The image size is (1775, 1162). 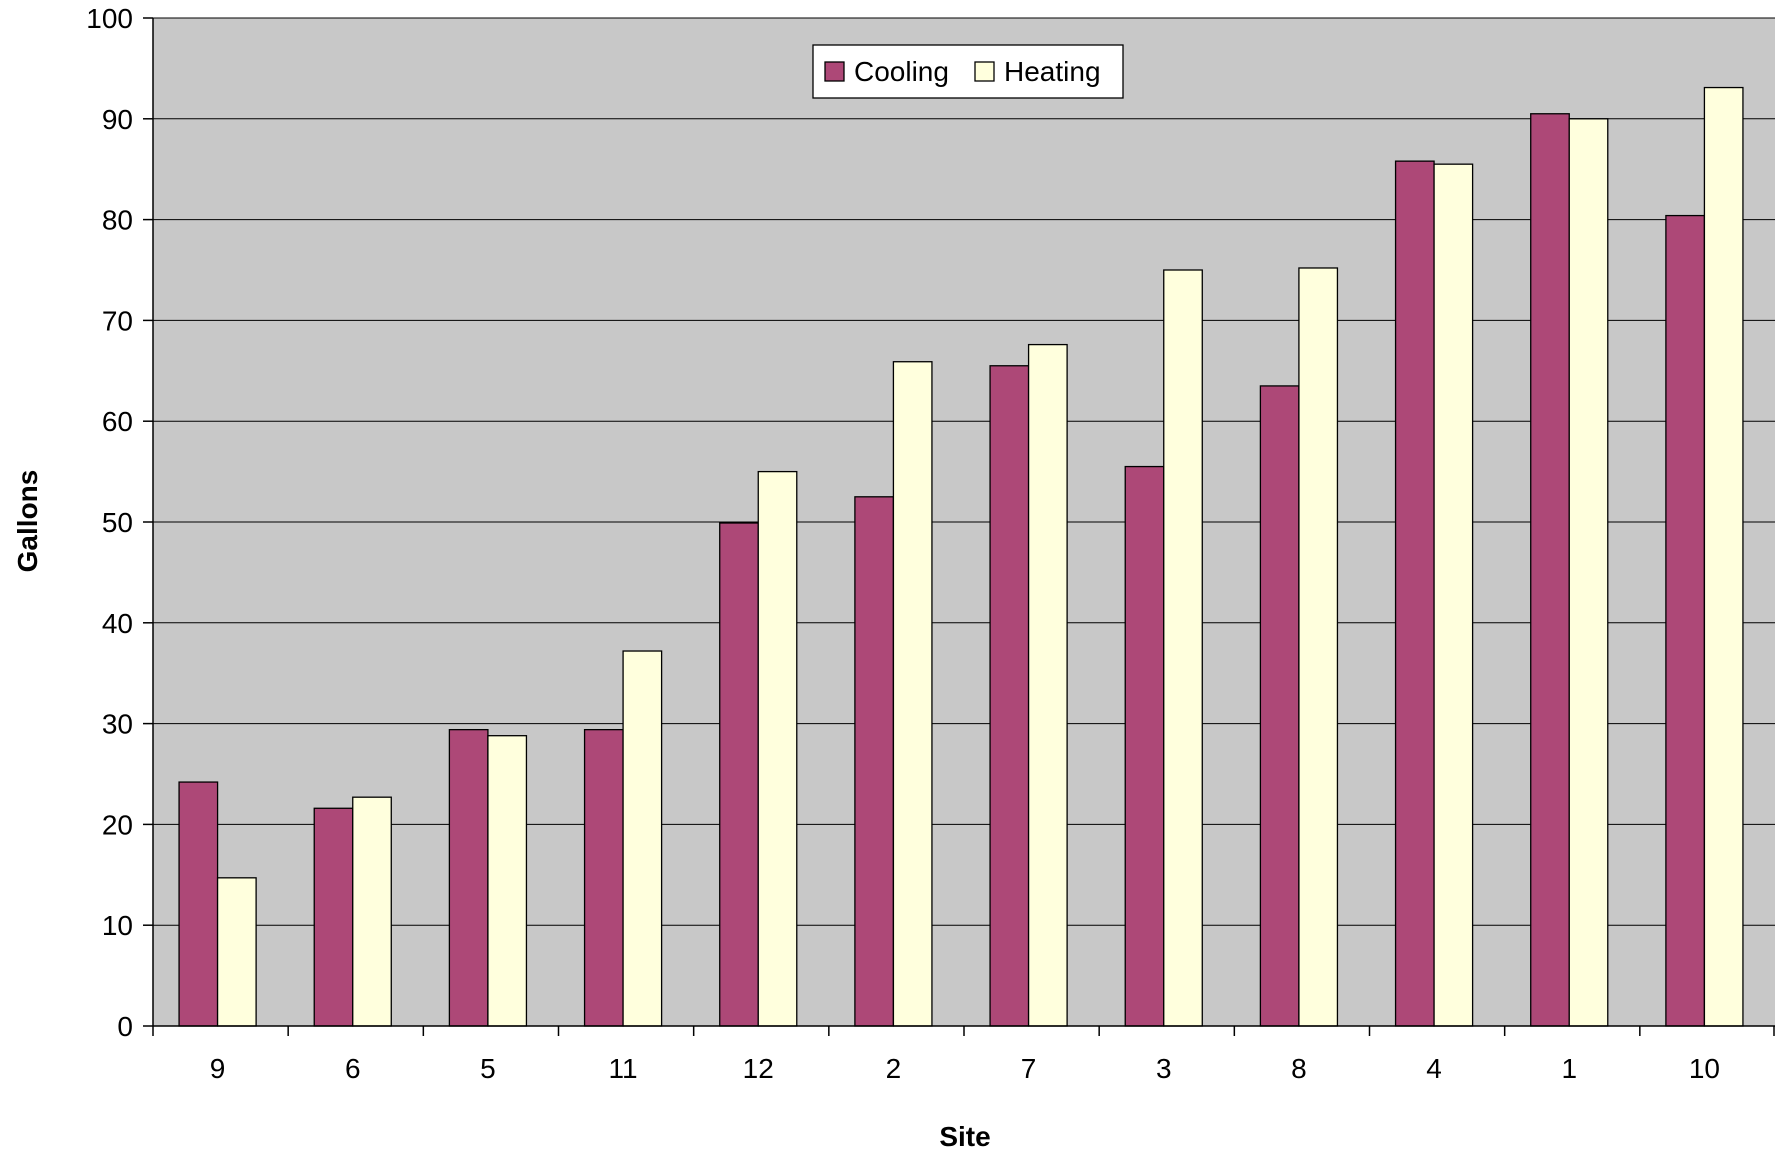 I want to click on y-tick-label: 70, so click(x=117, y=320).